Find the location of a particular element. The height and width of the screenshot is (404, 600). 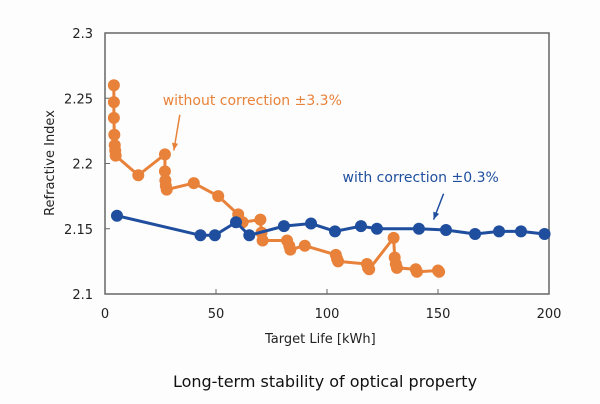

y-tick-label: 2.1 is located at coordinates (82, 295).